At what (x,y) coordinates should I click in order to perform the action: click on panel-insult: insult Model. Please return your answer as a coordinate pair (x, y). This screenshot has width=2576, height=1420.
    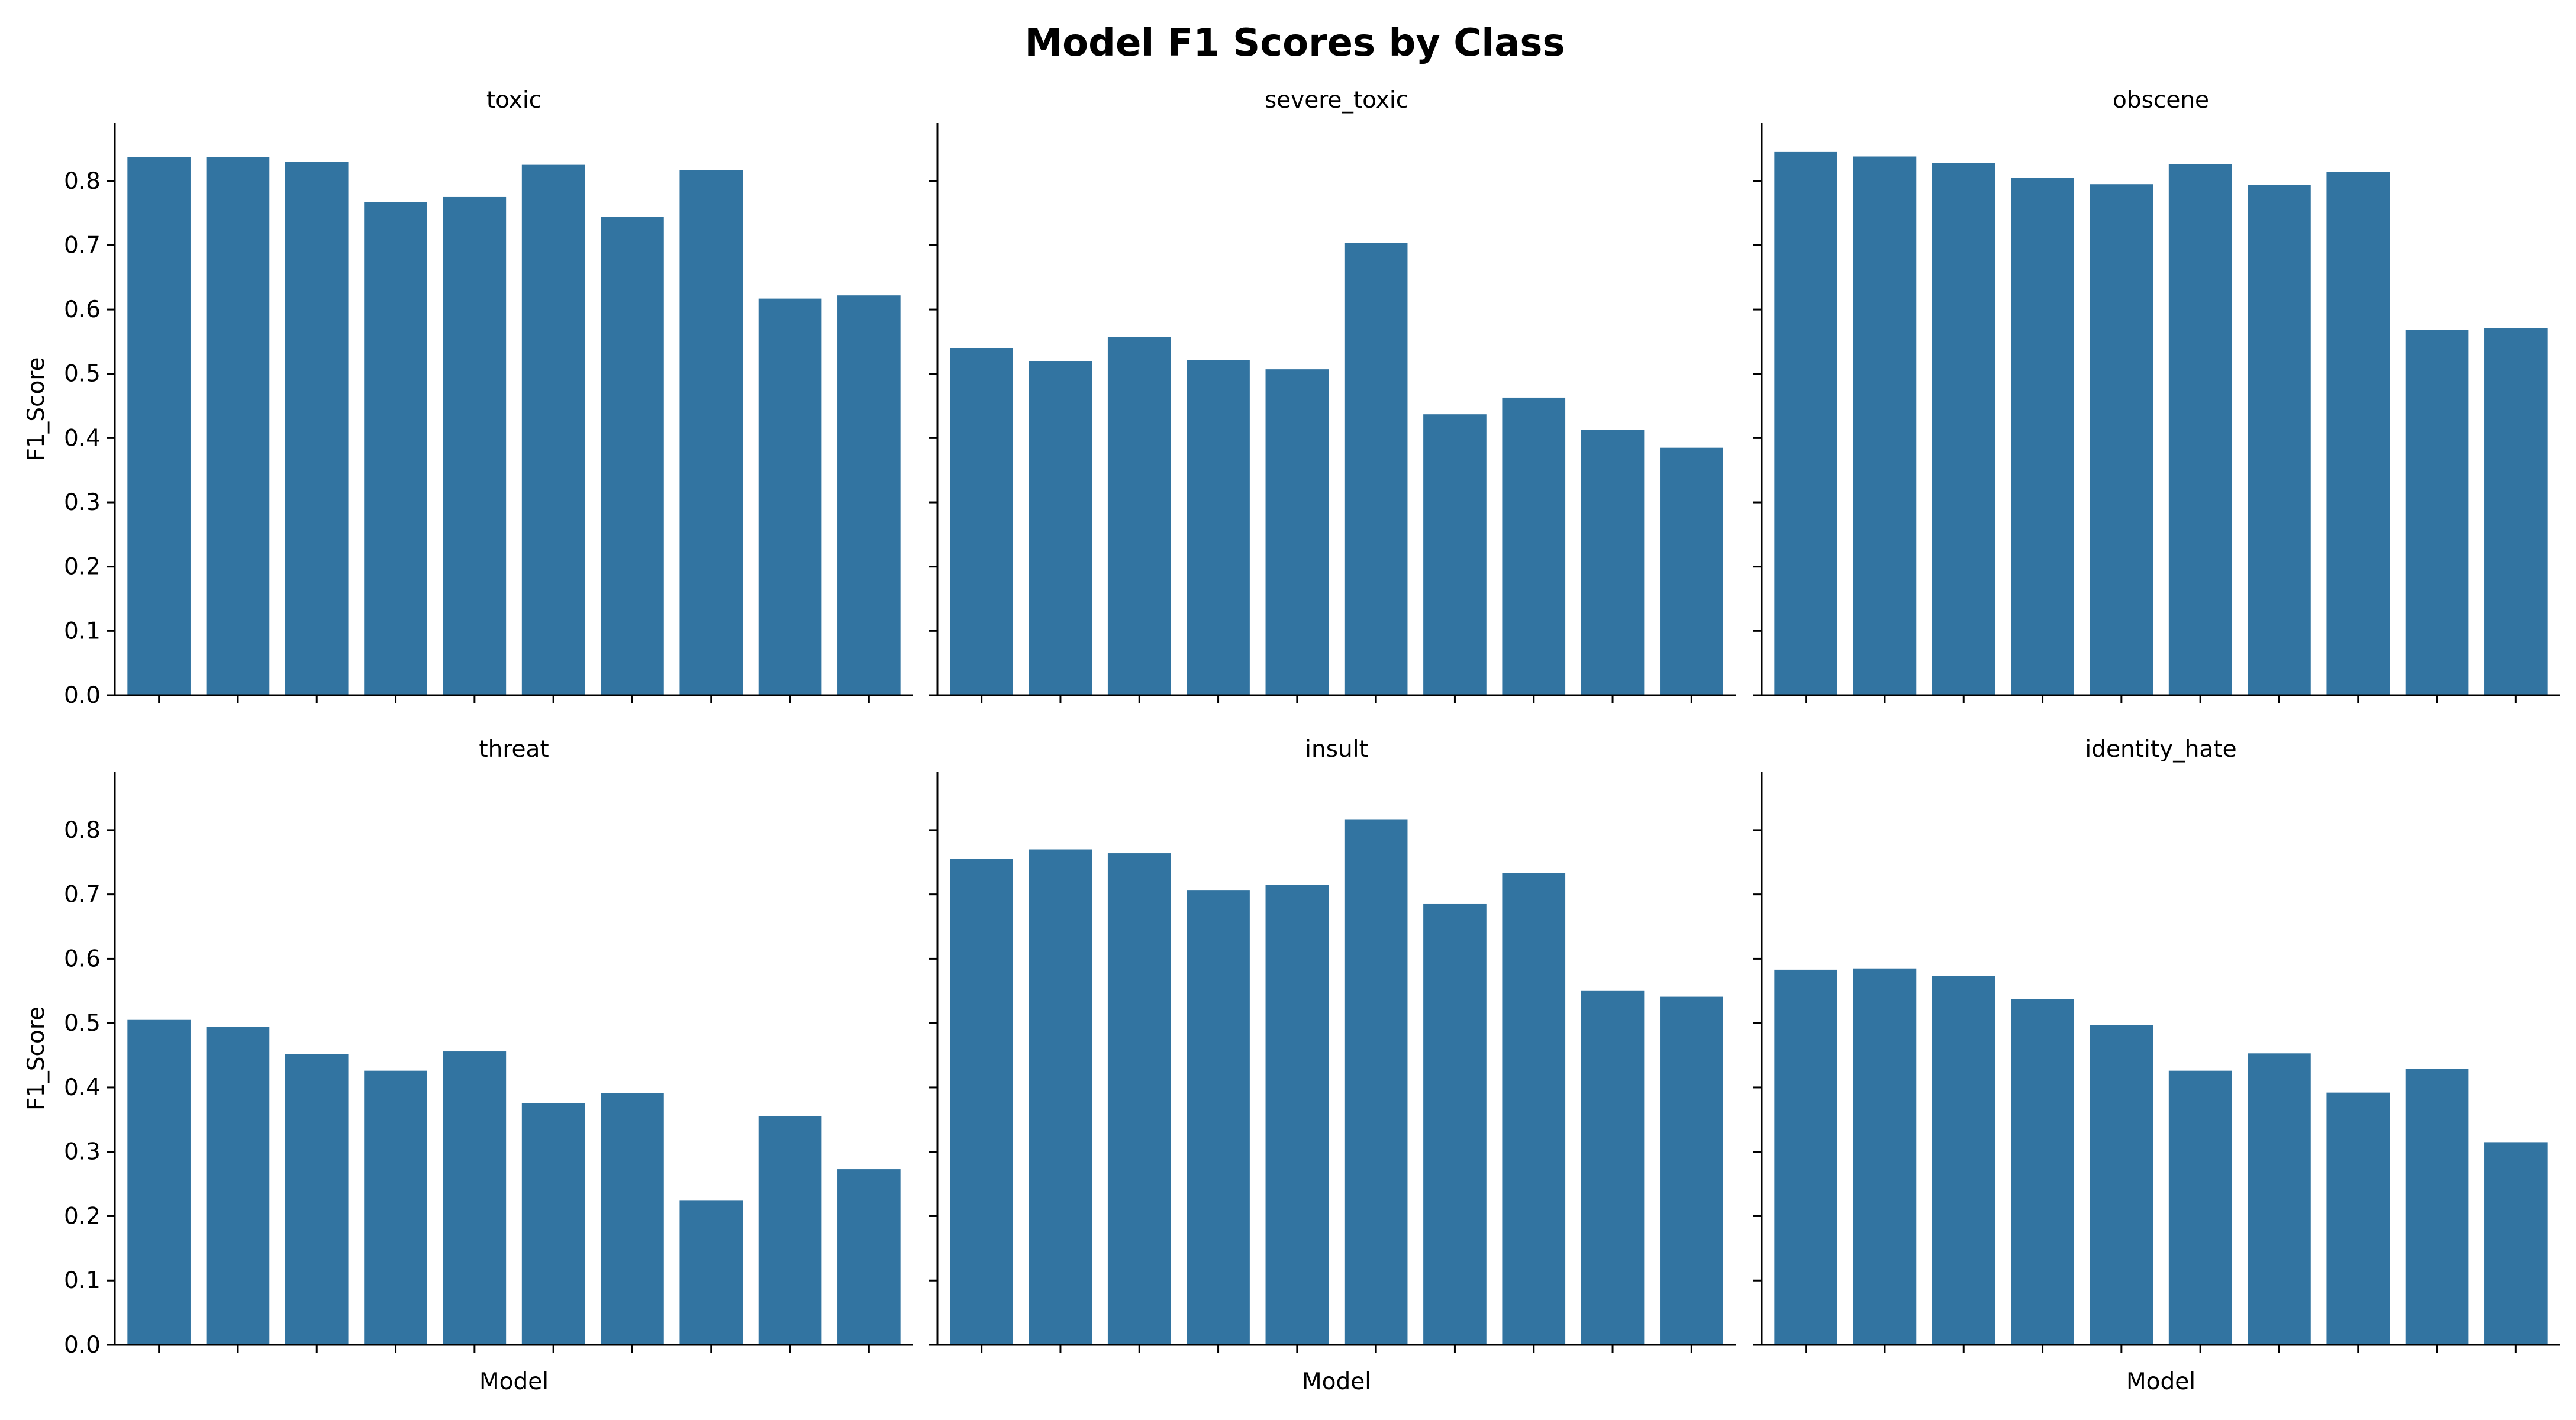
    Looking at the image, I should click on (1332, 1065).